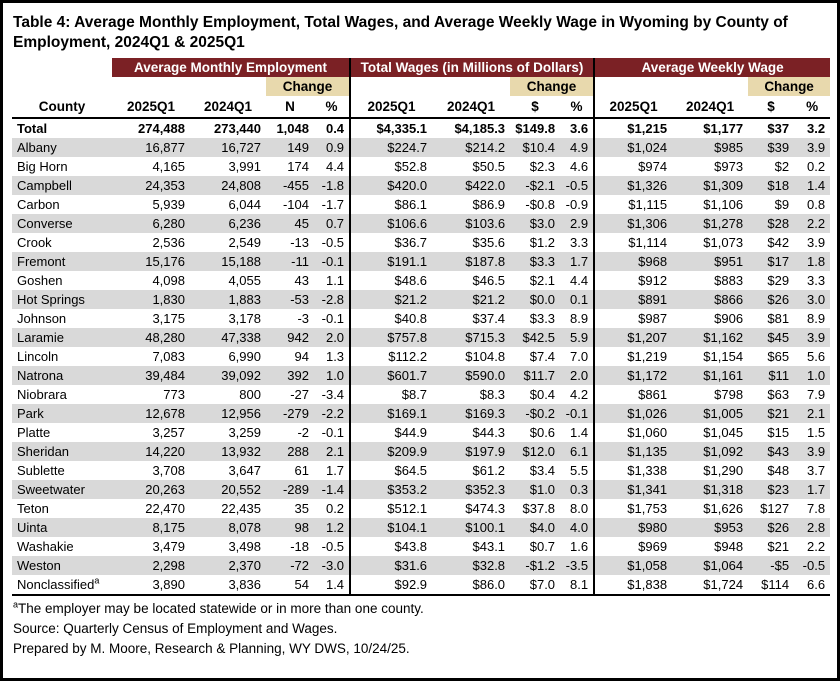 This screenshot has width=840, height=681. What do you see at coordinates (812, 147) in the screenshot?
I see `cell-value: 3.9` at bounding box center [812, 147].